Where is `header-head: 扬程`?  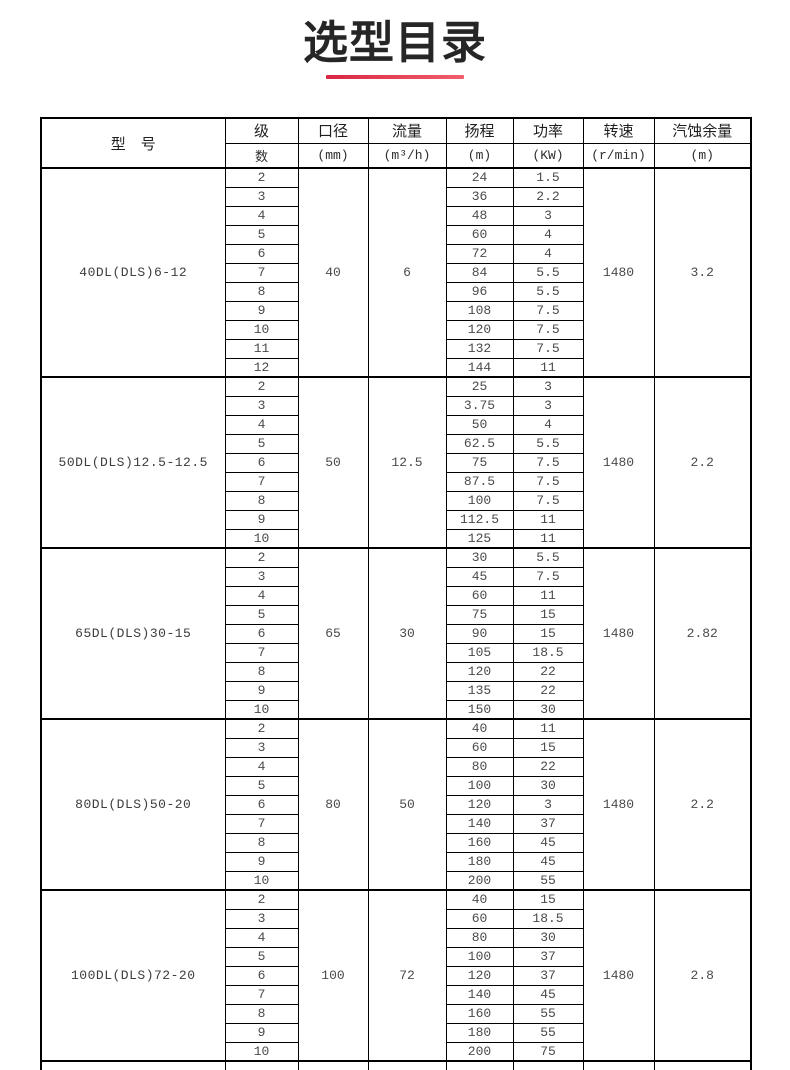 header-head: 扬程 is located at coordinates (479, 130).